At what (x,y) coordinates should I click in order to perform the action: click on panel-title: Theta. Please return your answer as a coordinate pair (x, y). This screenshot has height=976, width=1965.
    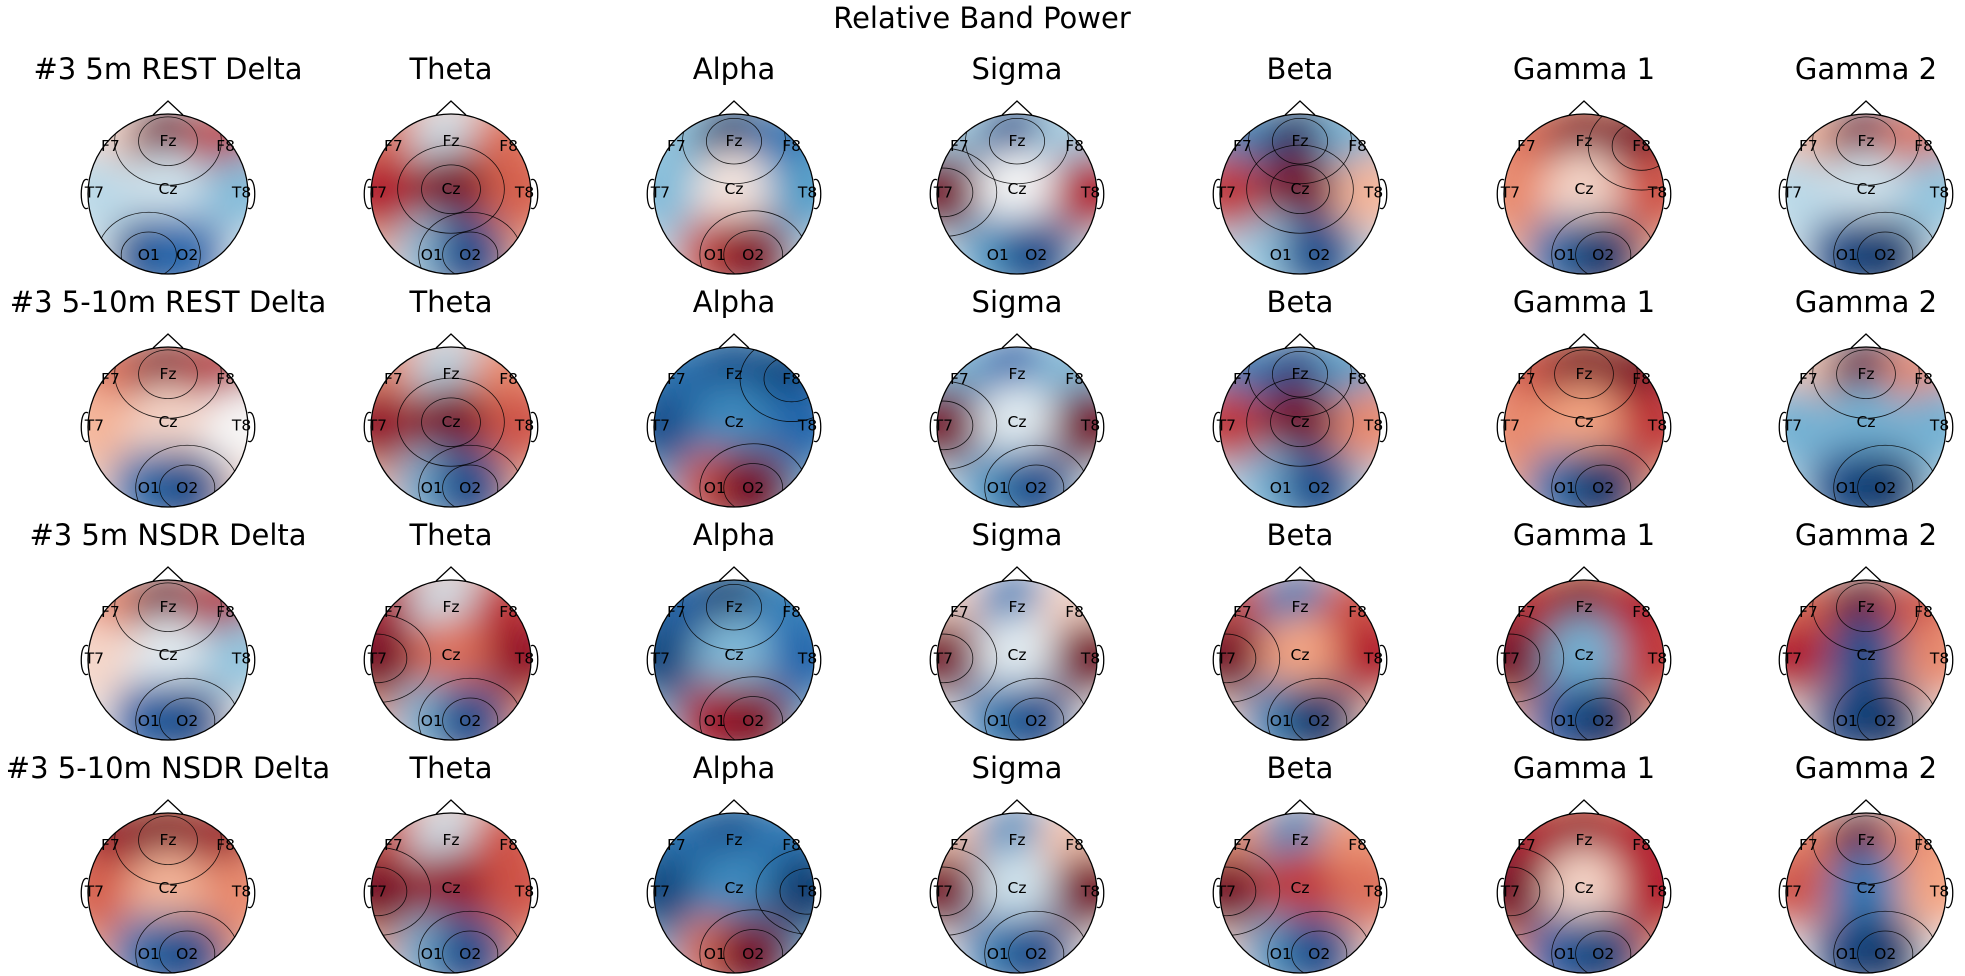
    Looking at the image, I should click on (450, 302).